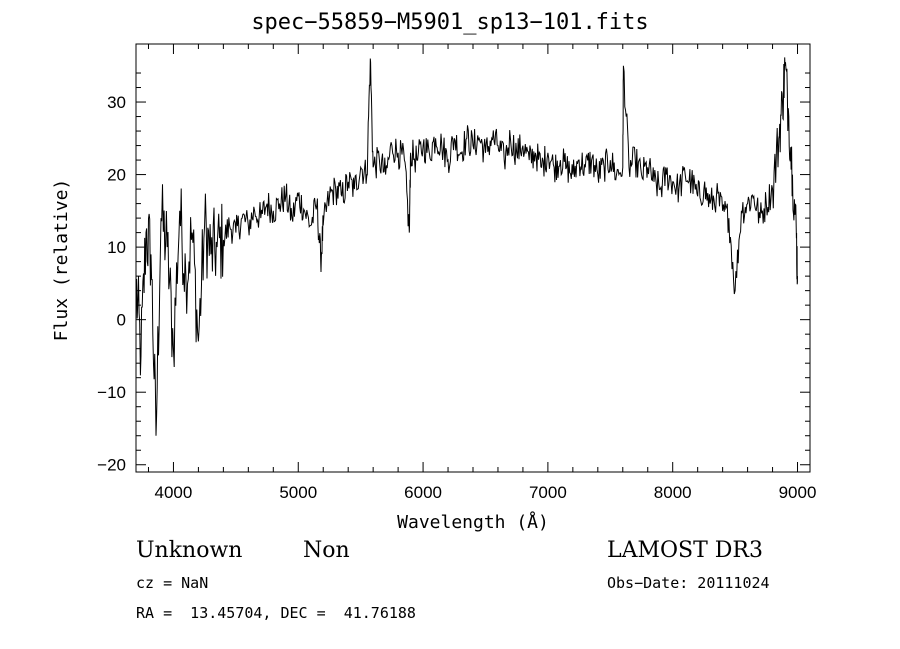 This screenshot has height=649, width=900. I want to click on x-tick-label: 7000, so click(548, 492).